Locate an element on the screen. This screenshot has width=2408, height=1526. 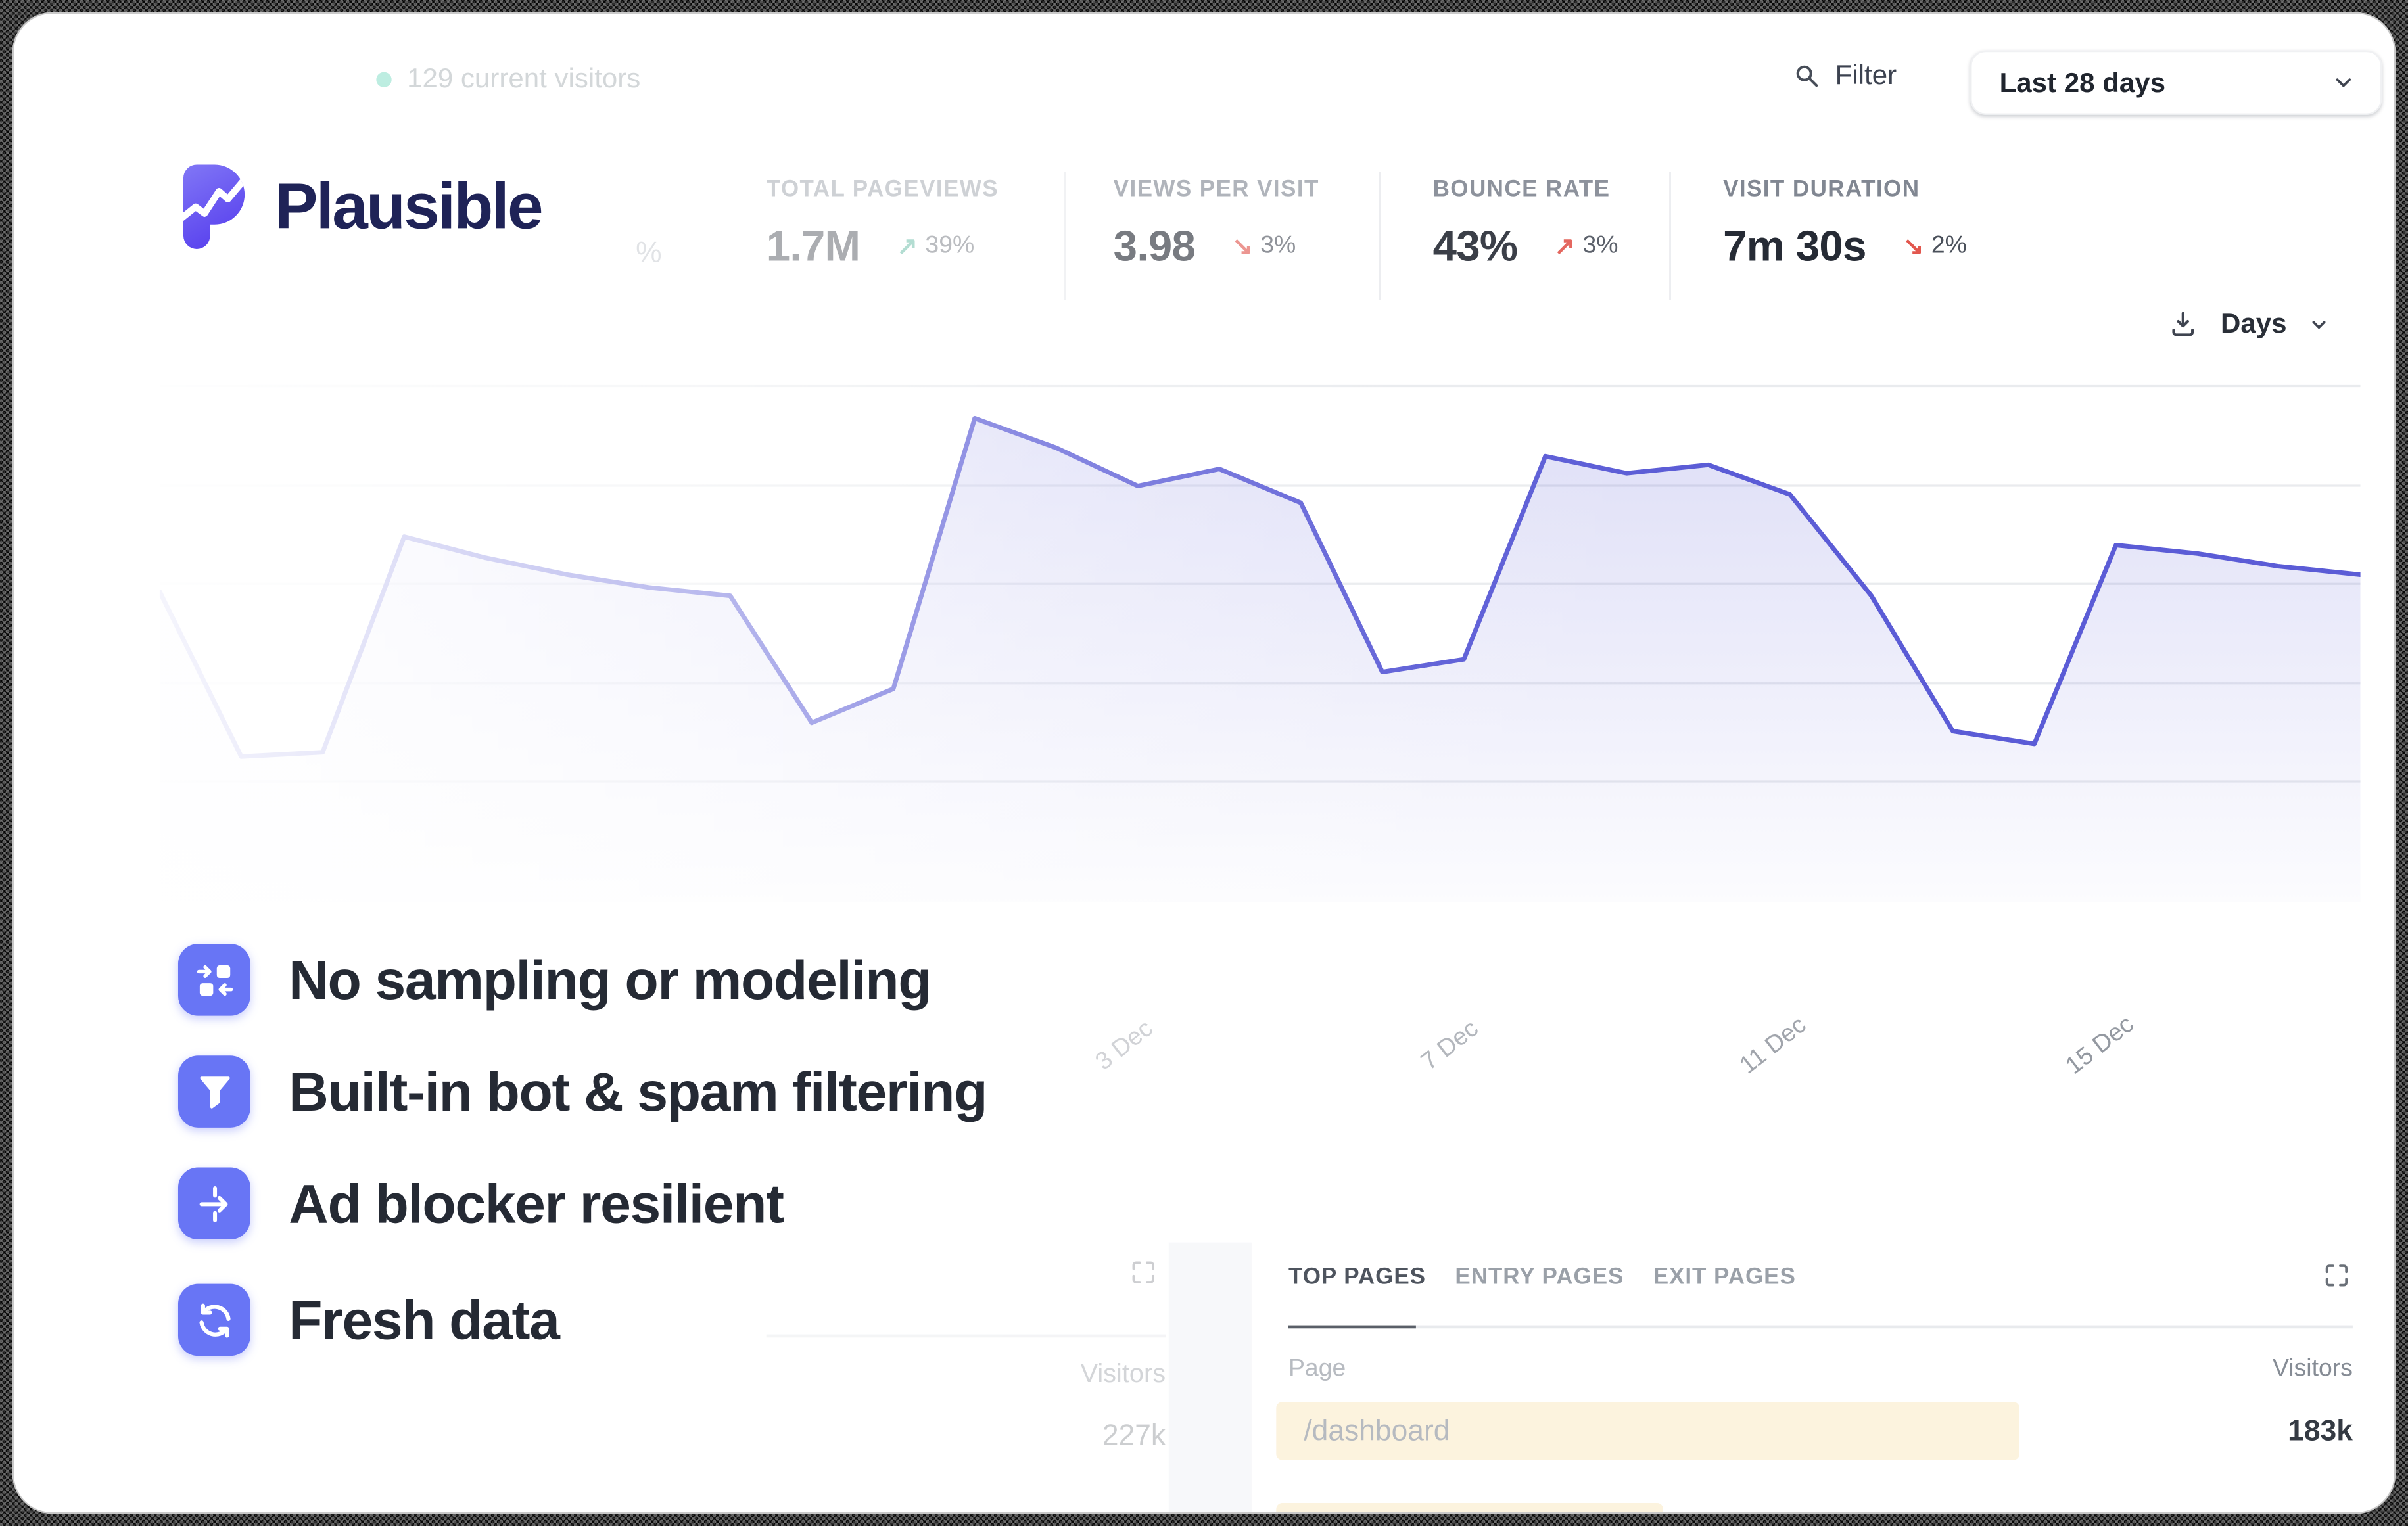
panel-gutter is located at coordinates (1210, 1377).